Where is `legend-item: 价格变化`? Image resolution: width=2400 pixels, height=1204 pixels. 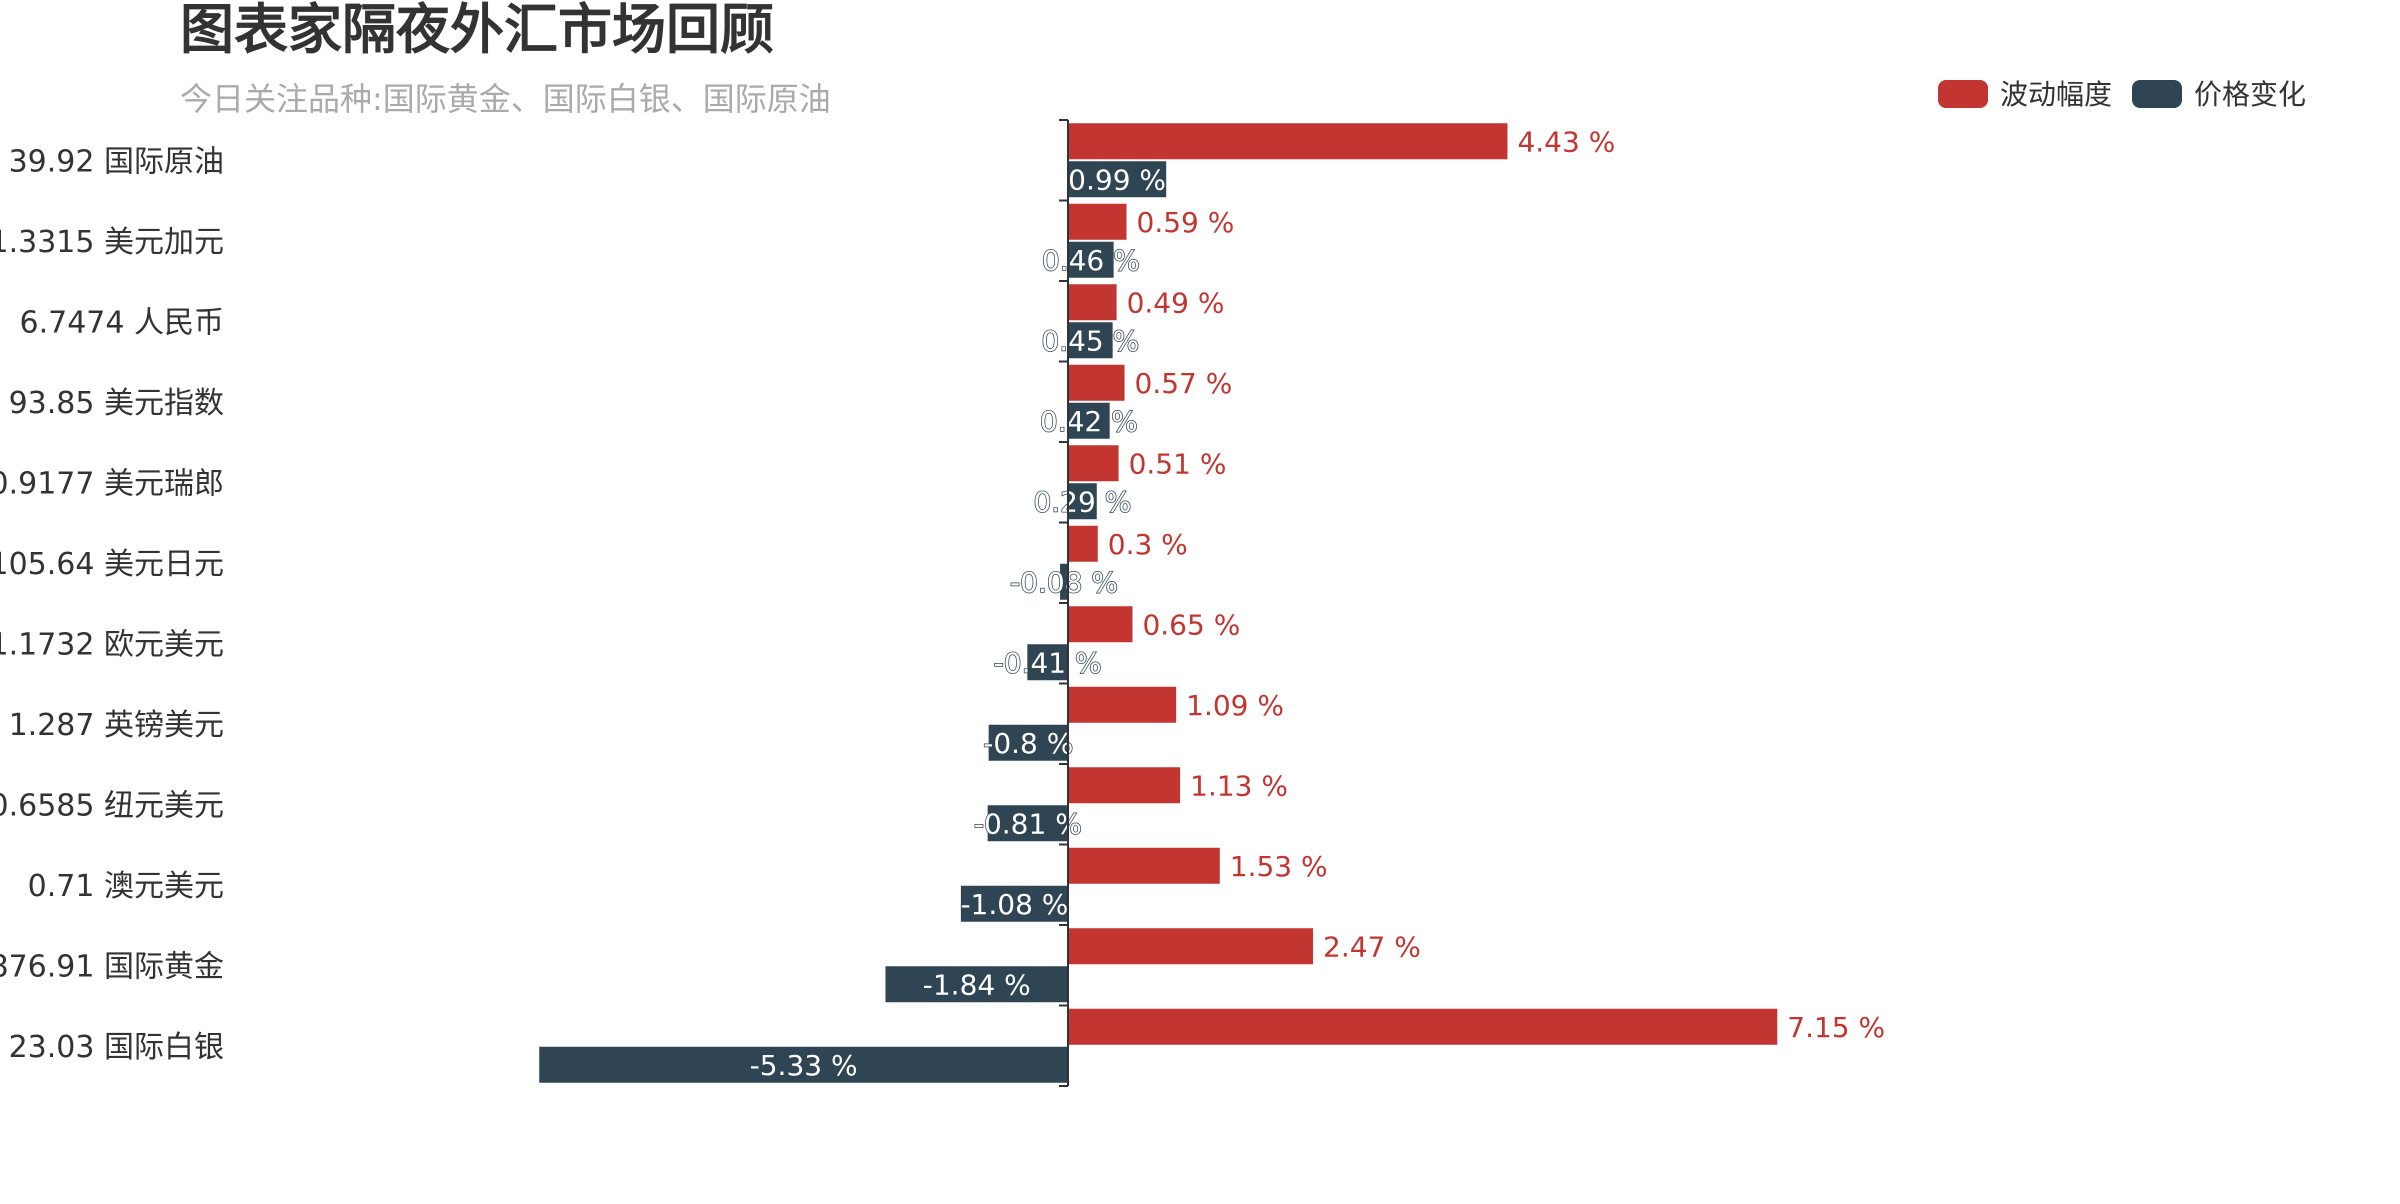 legend-item: 价格变化 is located at coordinates (2219, 94).